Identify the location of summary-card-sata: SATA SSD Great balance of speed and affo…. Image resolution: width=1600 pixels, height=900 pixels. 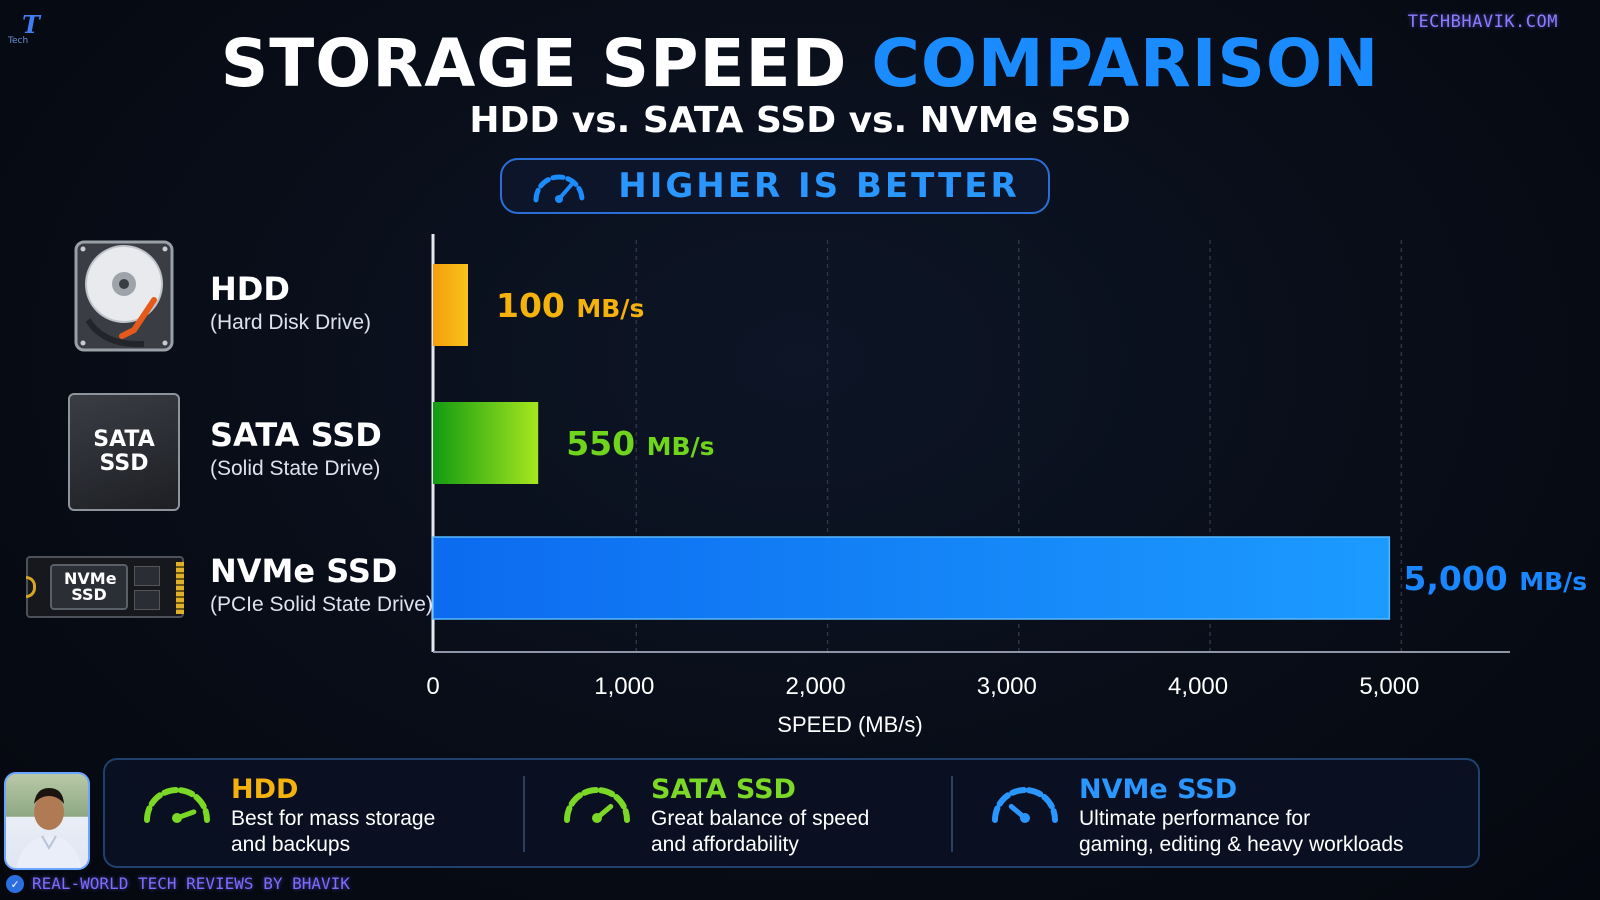
(740, 815).